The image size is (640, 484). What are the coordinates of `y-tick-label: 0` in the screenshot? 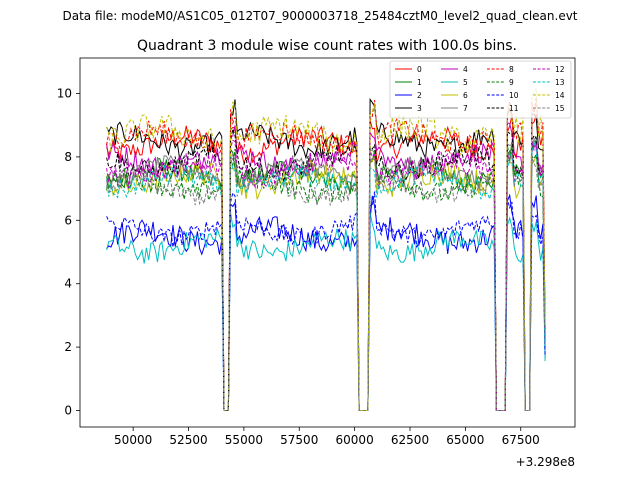 It's located at (68, 411).